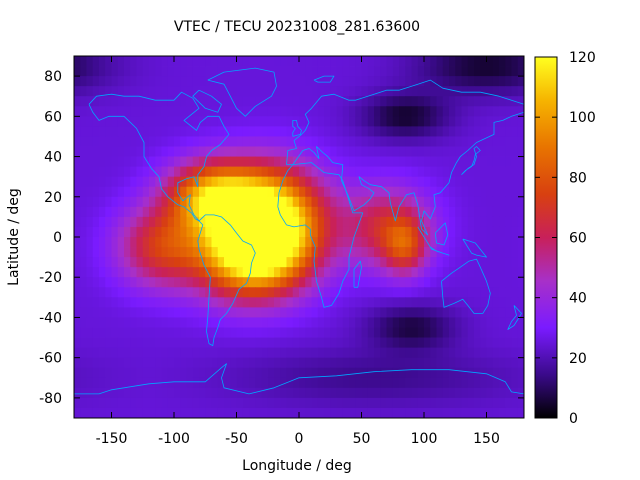  I want to click on coast-australia, so click(466, 286).